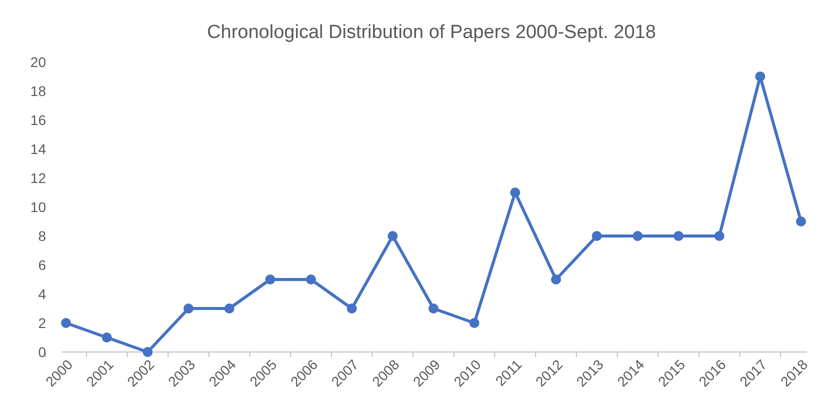 The height and width of the screenshot is (404, 831). I want to click on y-tick-label: 20, so click(38, 62).